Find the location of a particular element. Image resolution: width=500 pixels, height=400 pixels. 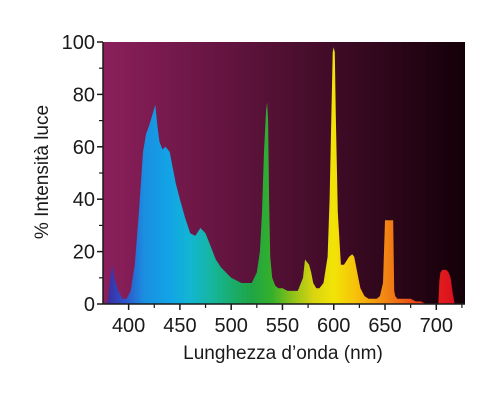

x-axis-title: Lunghezza d’onda (nm) is located at coordinates (283, 353).